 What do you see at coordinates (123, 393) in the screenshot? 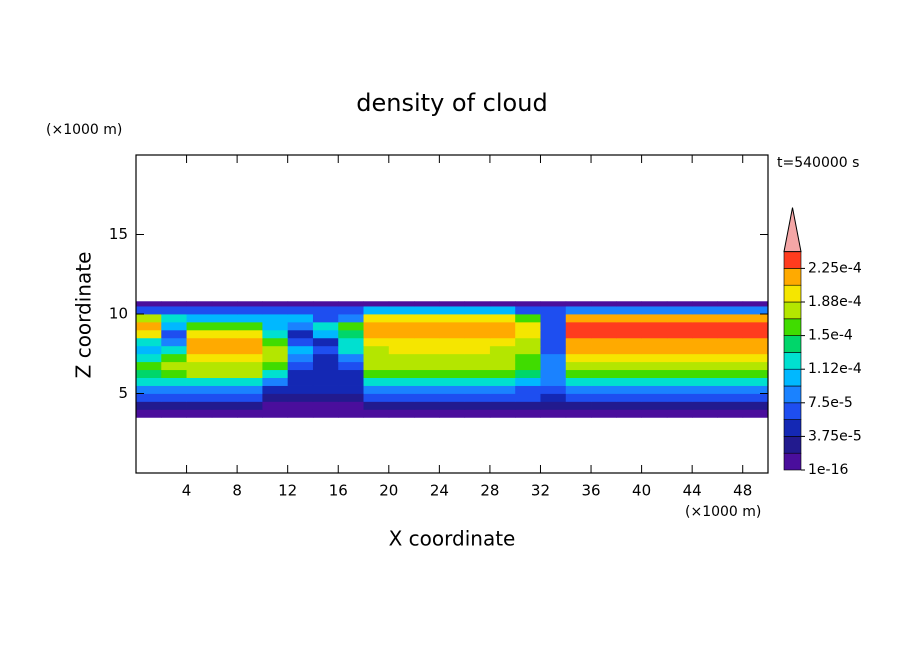
I see `y-tick-label: 5` at bounding box center [123, 393].